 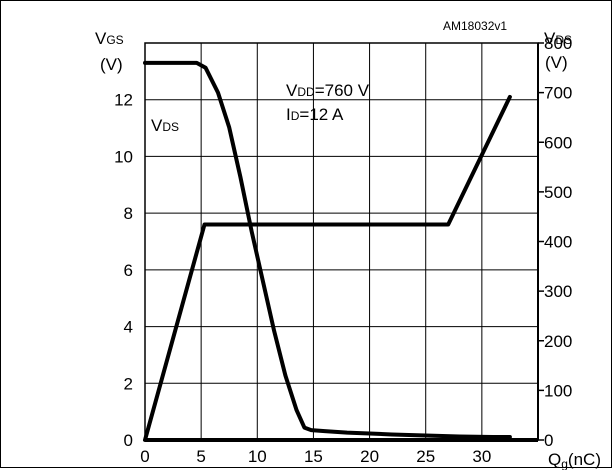 What do you see at coordinates (481, 456) in the screenshot?
I see `x-tick-label: 30` at bounding box center [481, 456].